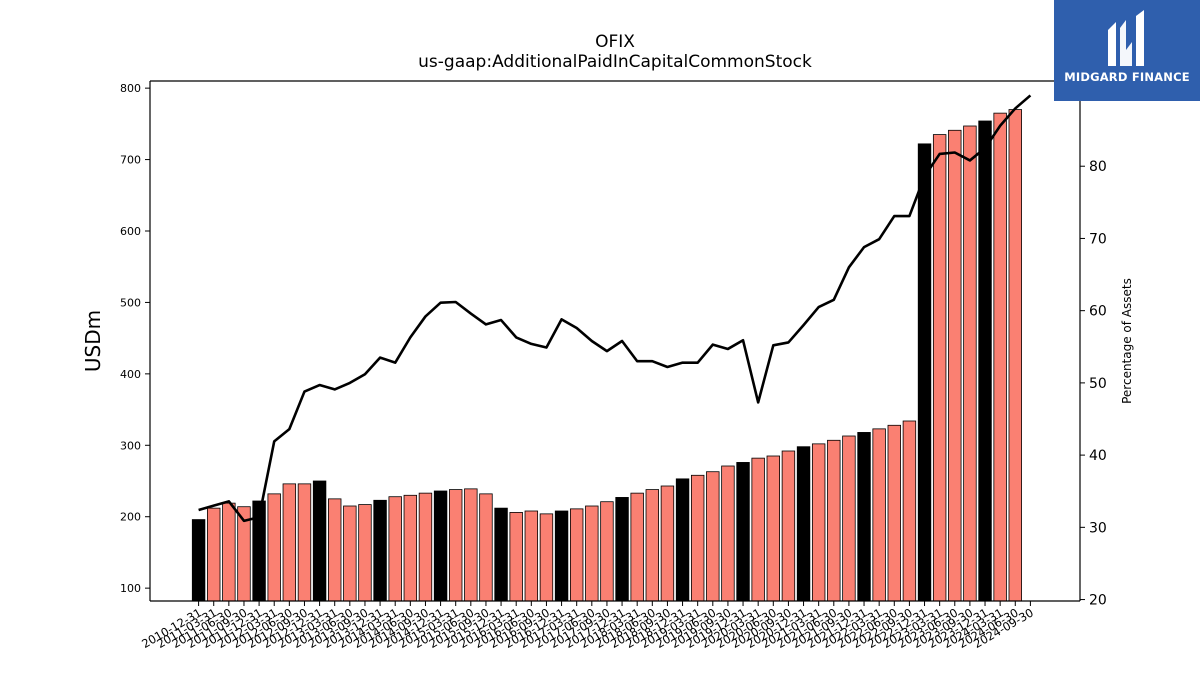 The width and height of the screenshot is (1200, 675). What do you see at coordinates (1098, 167) in the screenshot?
I see `y2-tick-label: 80` at bounding box center [1098, 167].